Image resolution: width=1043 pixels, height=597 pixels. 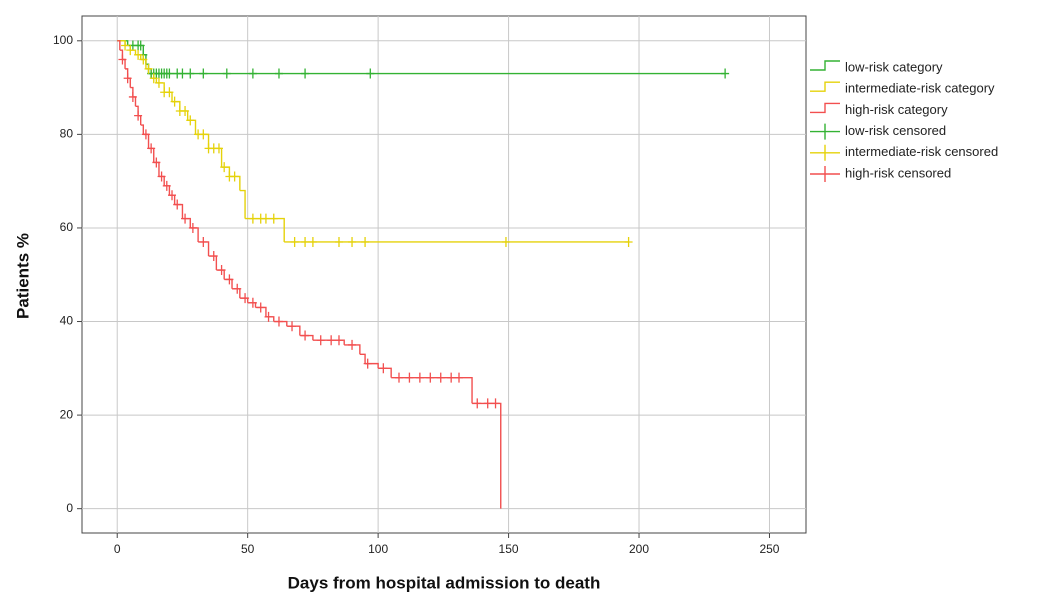 What do you see at coordinates (920, 88) in the screenshot?
I see `legend-label: intermediate-risk category` at bounding box center [920, 88].